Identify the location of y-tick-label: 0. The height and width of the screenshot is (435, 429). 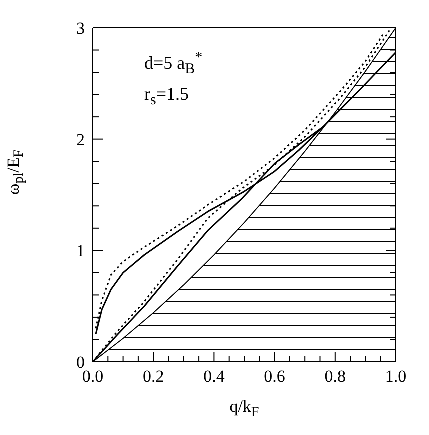
(80, 362).